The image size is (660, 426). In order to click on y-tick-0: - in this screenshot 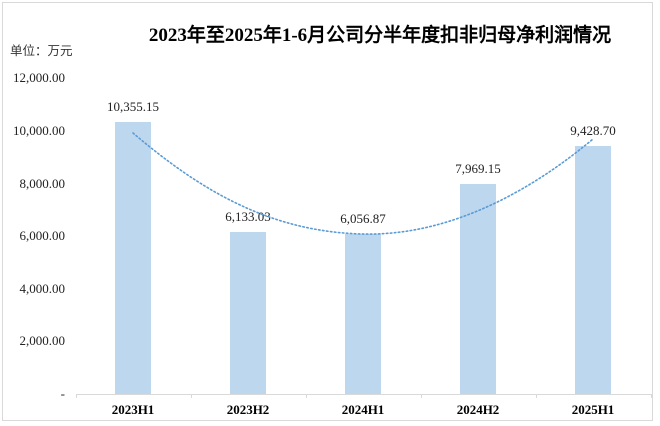, I will do `click(62, 393)`.